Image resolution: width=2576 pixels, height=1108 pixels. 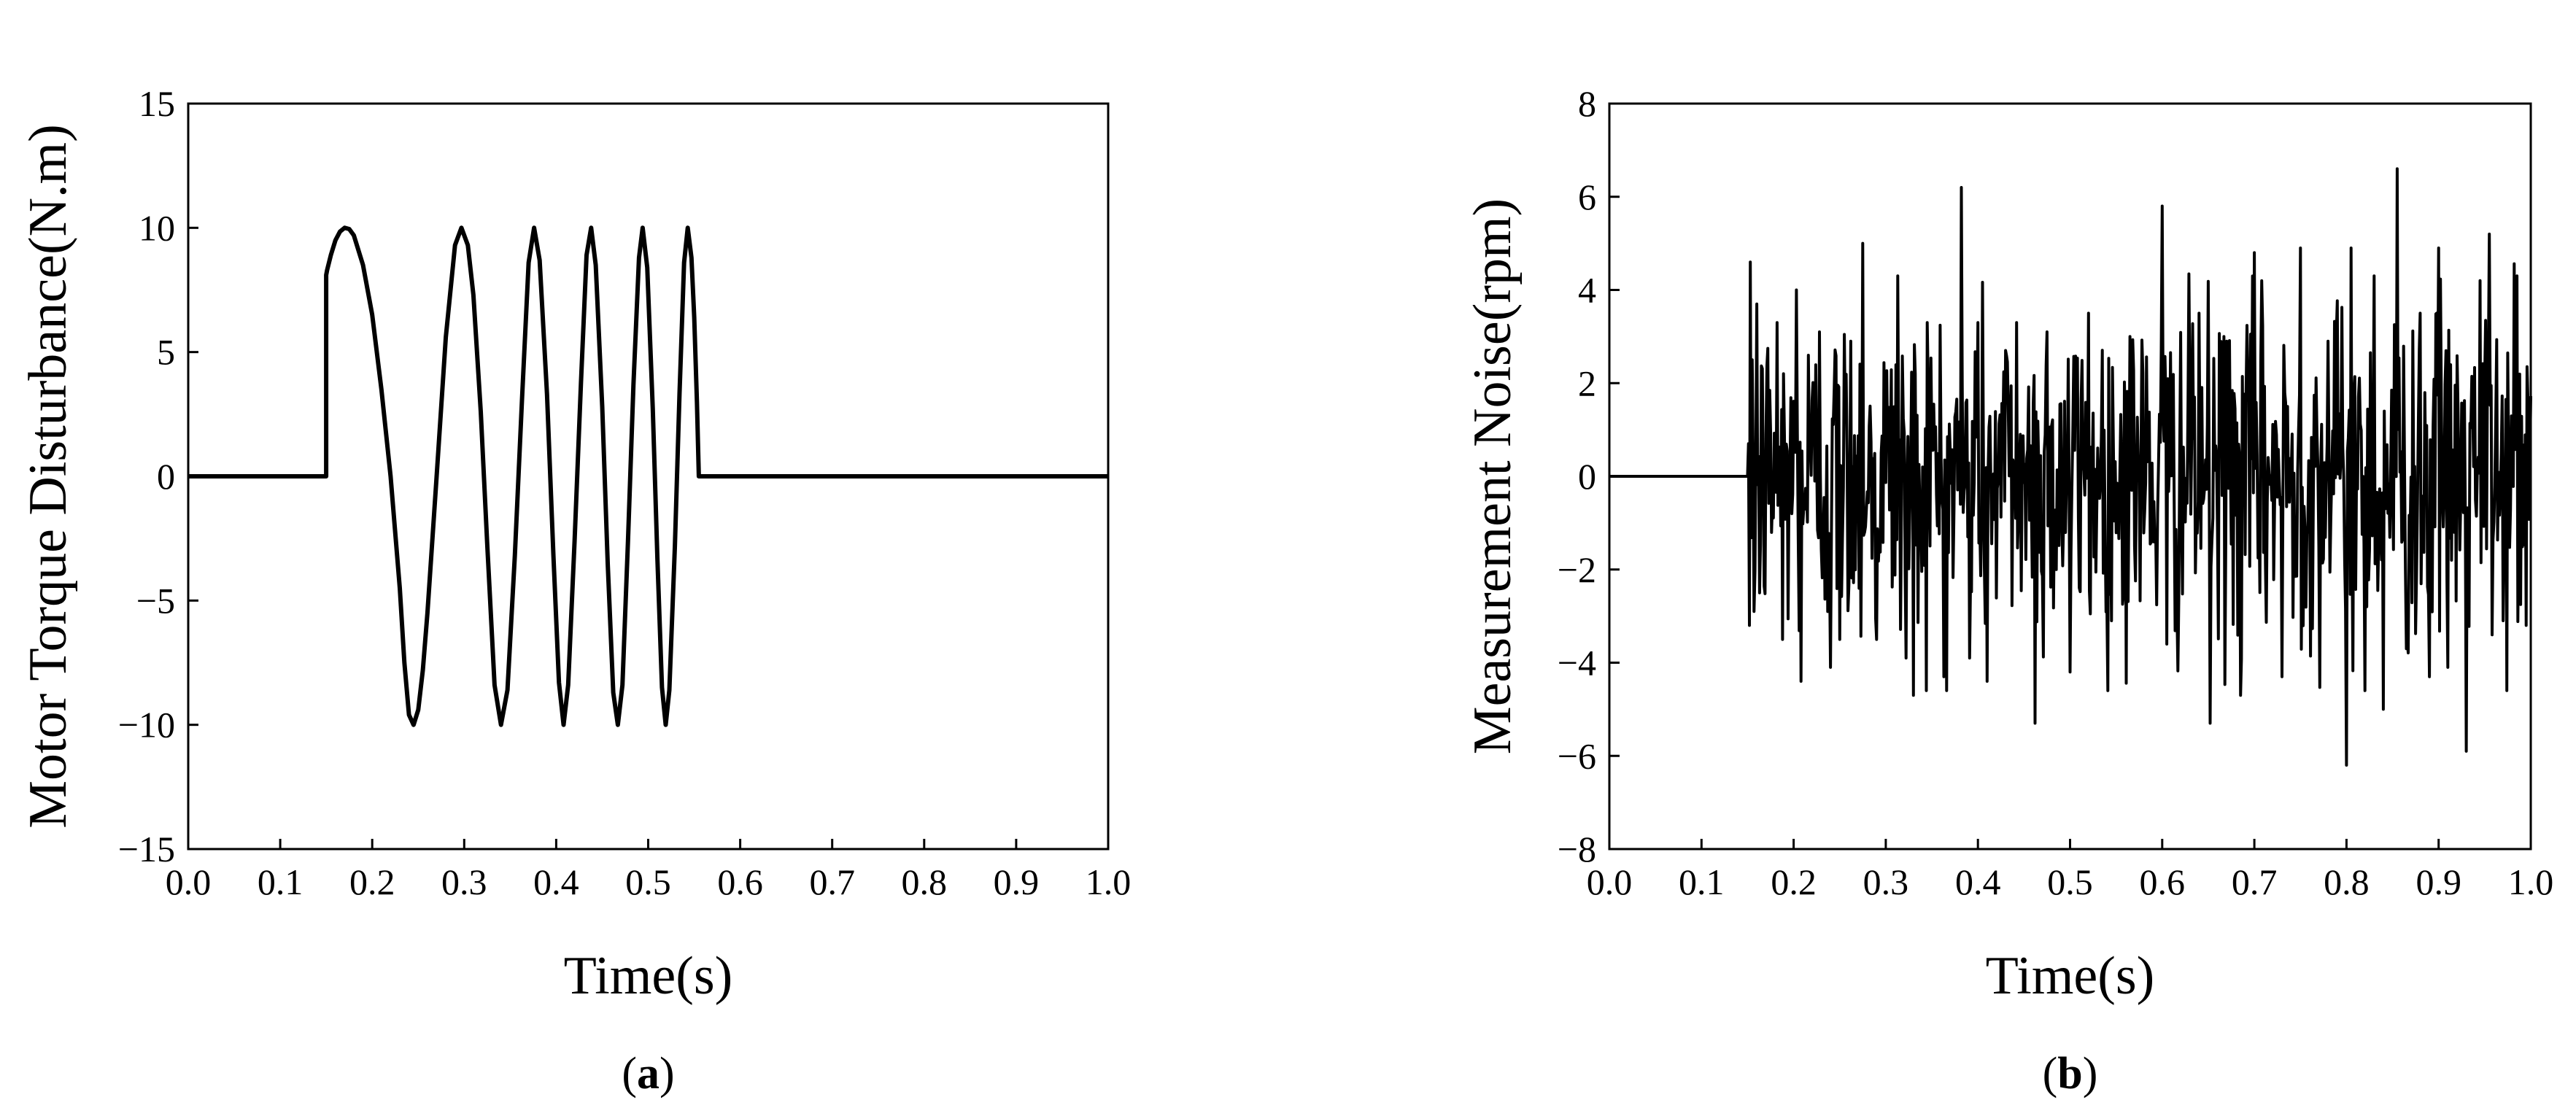 I want to click on y-tick-label: −5, so click(x=155, y=600).